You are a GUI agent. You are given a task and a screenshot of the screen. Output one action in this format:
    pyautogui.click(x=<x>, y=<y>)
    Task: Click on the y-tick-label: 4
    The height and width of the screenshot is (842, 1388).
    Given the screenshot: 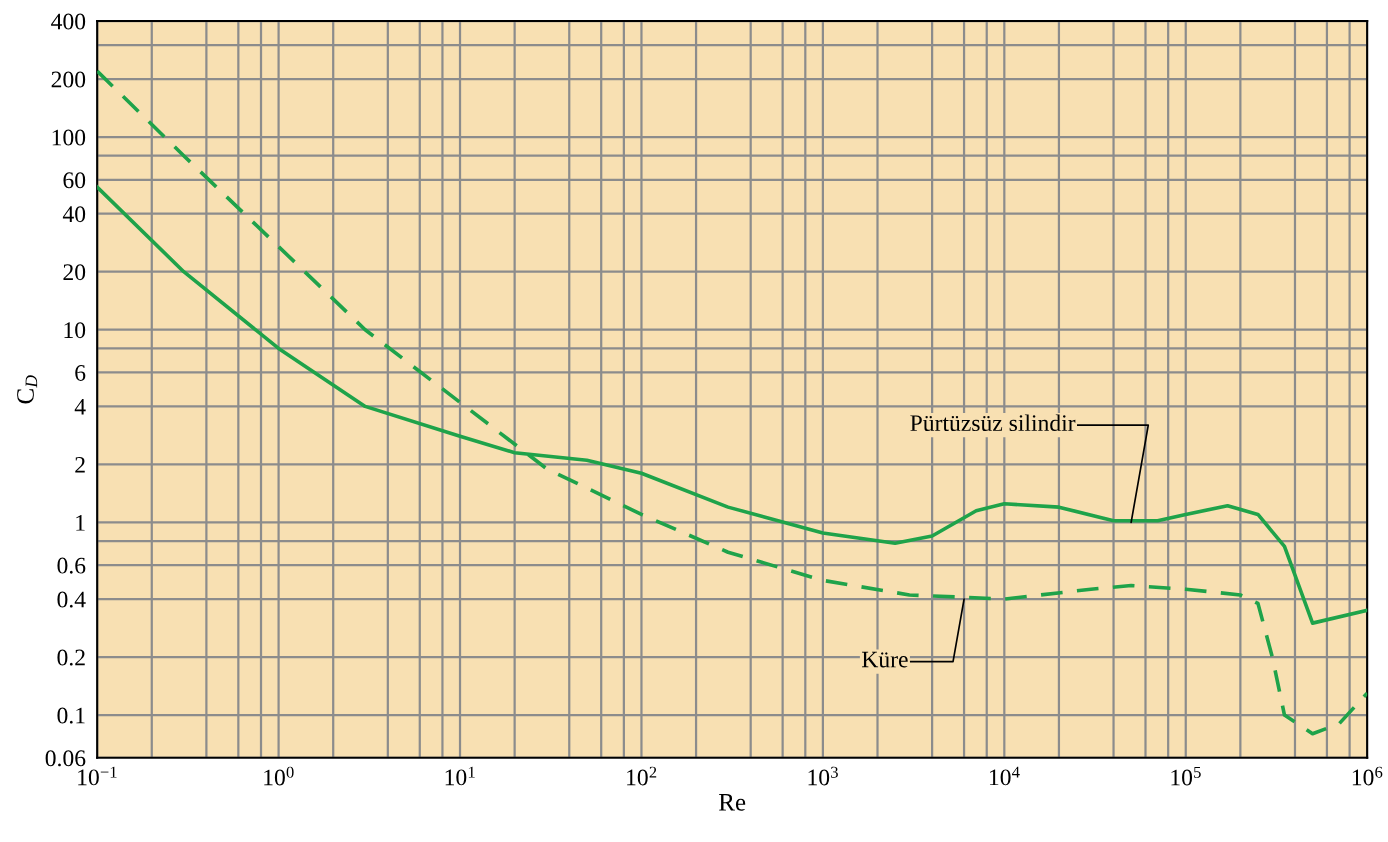 What is the action you would take?
    pyautogui.click(x=80, y=407)
    